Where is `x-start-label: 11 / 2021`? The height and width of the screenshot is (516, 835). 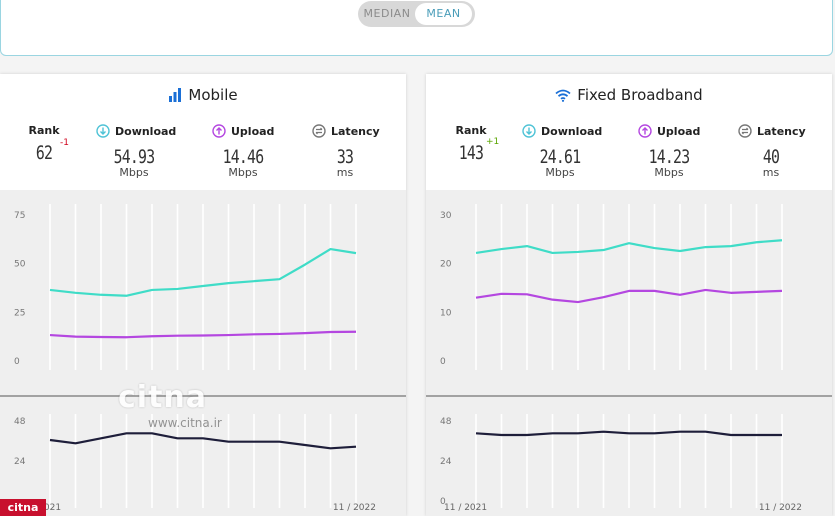 x-start-label: 11 / 2021 is located at coordinates (465, 508).